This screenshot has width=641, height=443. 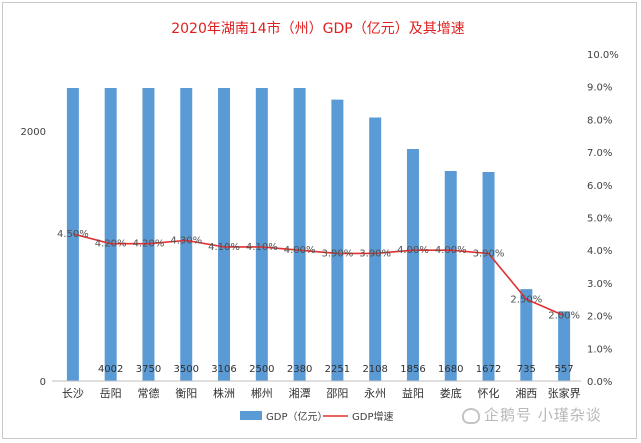 I want to click on right-axis-tick-label: 5.0%, so click(x=599, y=219).